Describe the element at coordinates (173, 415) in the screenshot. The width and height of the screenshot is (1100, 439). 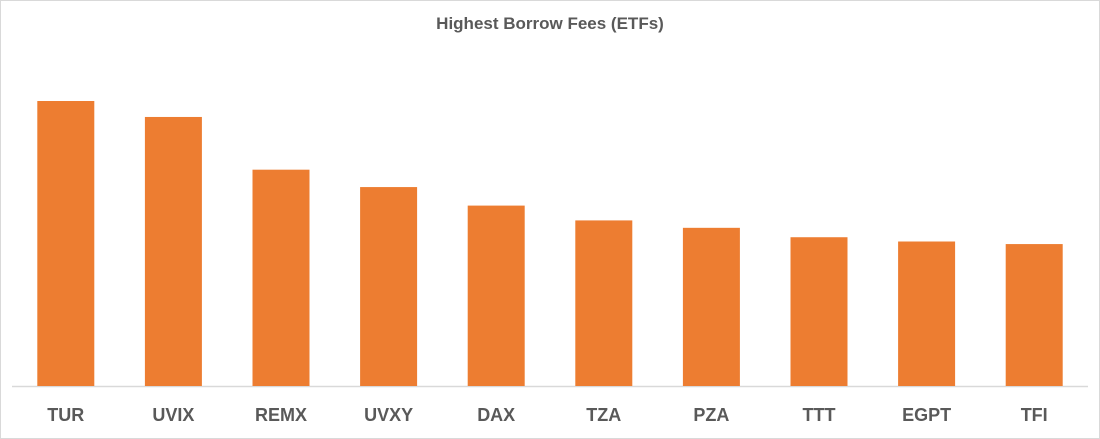
I see `x-tick-label: UVIX` at that location.